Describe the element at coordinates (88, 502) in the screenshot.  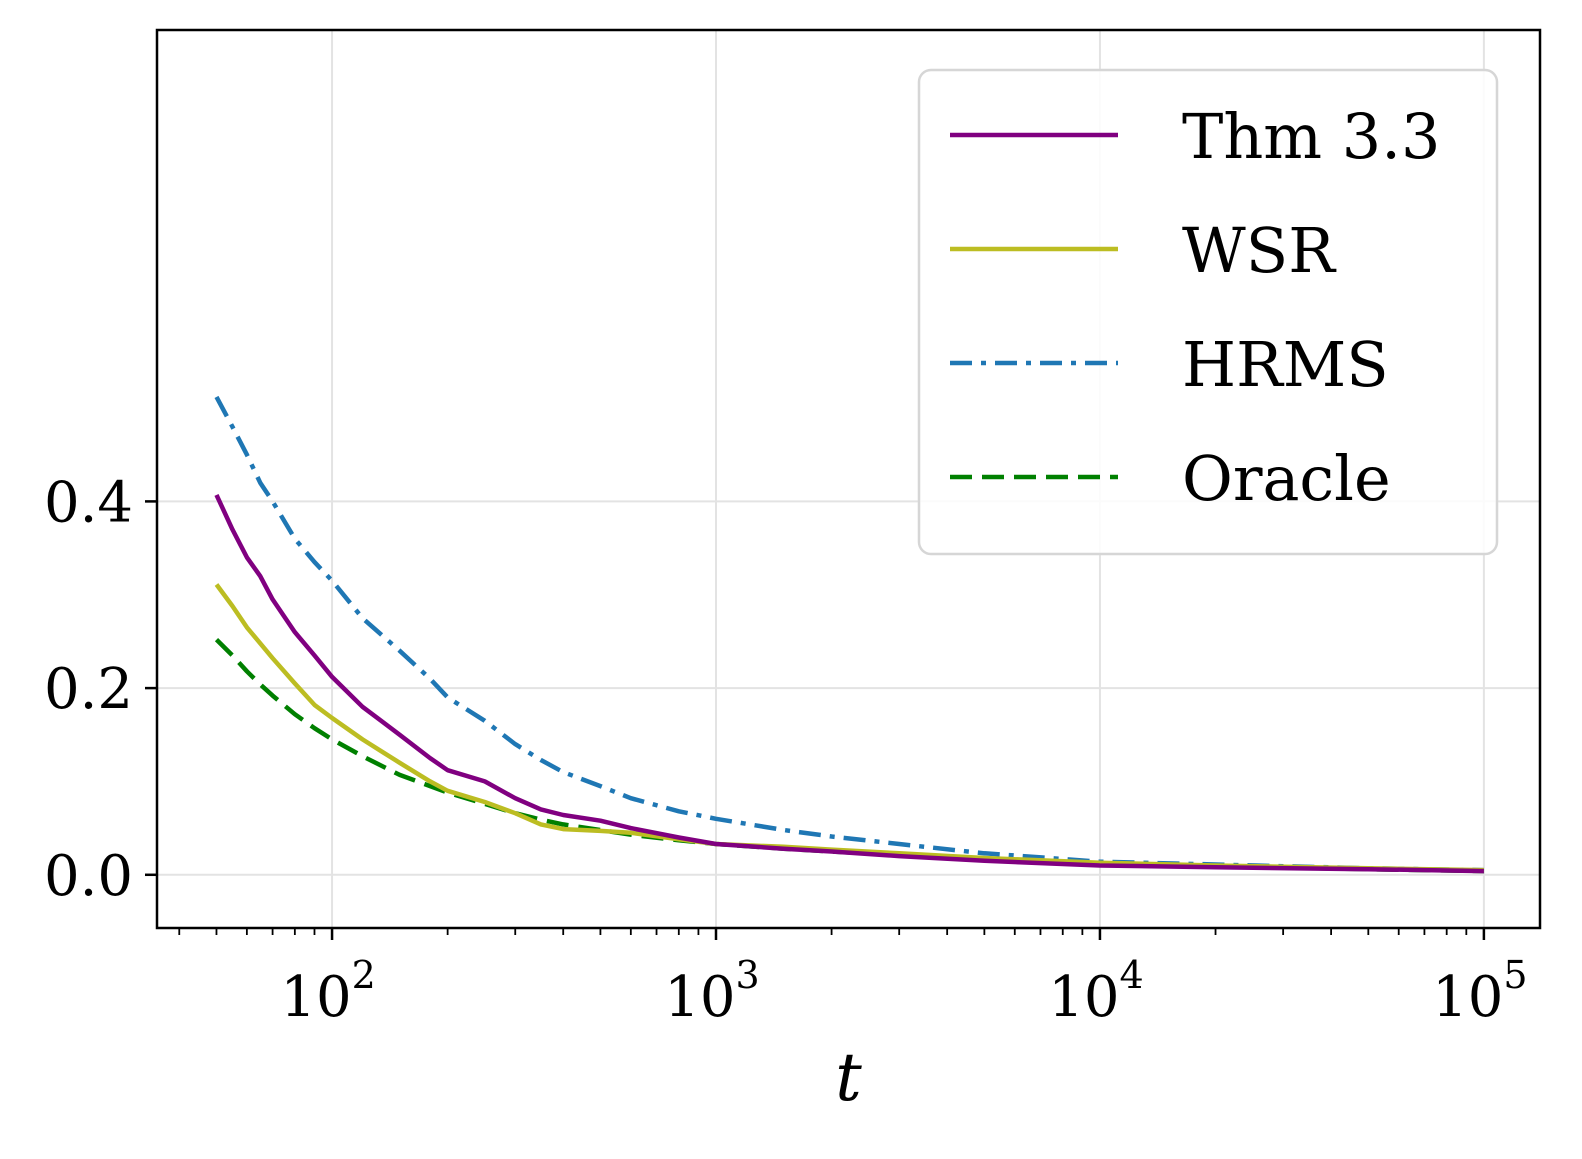
I see `y-tick-label: 0.4` at that location.